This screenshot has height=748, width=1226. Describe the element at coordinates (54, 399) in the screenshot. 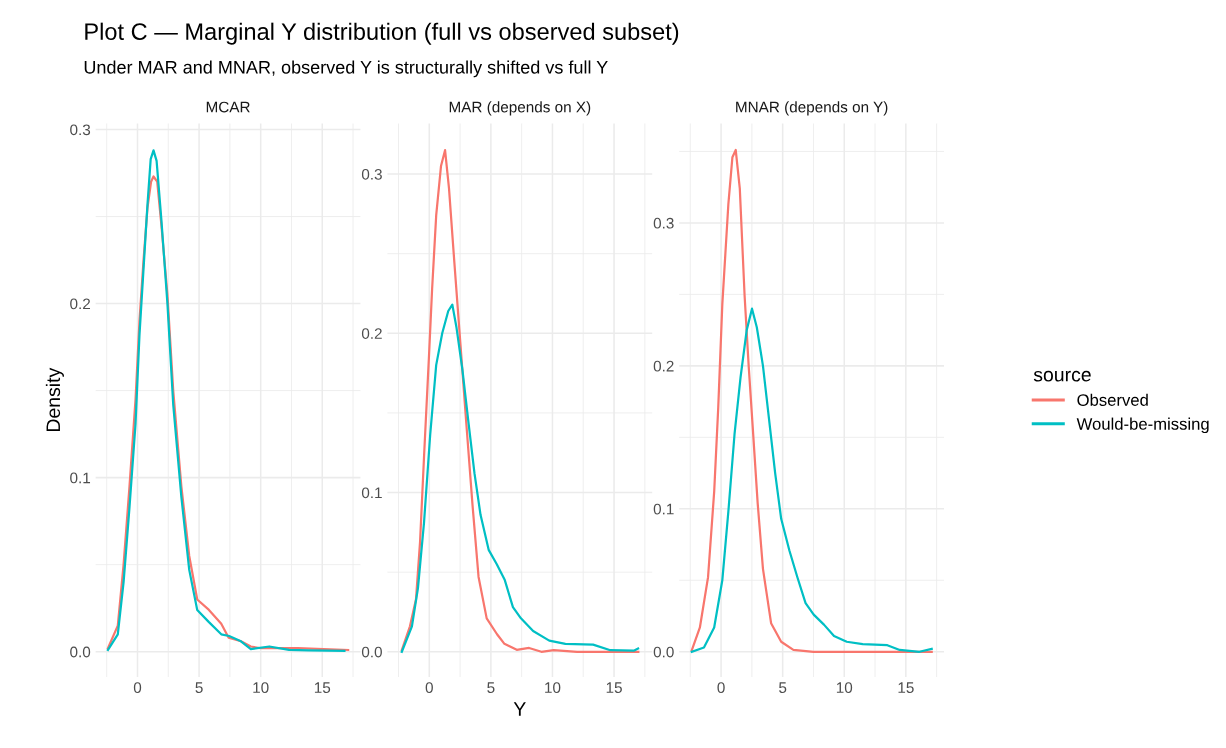

I see `y-axis-title: Density` at that location.